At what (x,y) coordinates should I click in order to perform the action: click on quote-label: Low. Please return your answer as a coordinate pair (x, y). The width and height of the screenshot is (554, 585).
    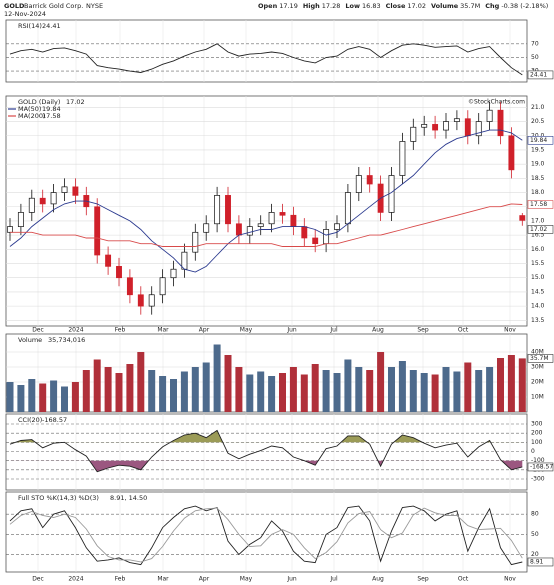
    Looking at the image, I should click on (352, 6).